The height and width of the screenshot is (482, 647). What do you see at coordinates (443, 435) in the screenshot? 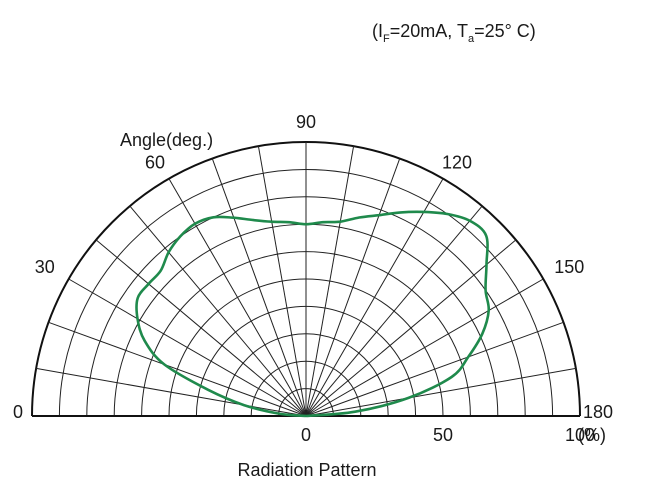
I see `radial-tick-label: 50` at bounding box center [443, 435].